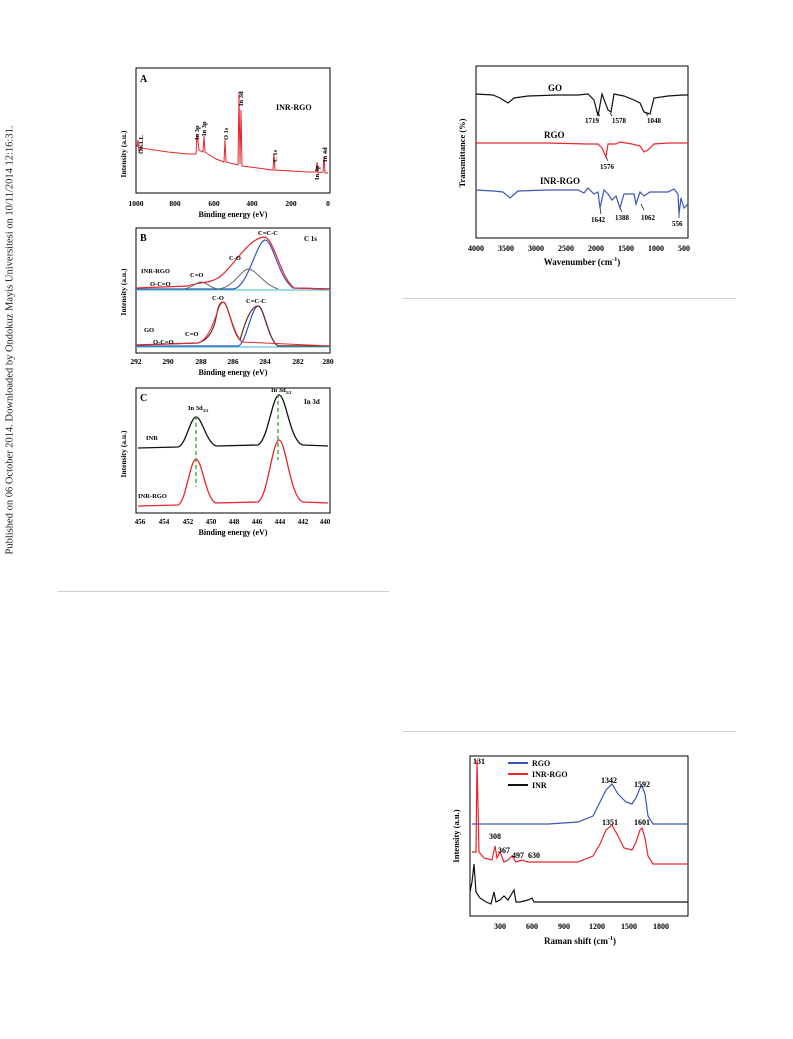 The image size is (793, 1039). What do you see at coordinates (235, 258) in the screenshot?
I see `component-label: C-O` at bounding box center [235, 258].